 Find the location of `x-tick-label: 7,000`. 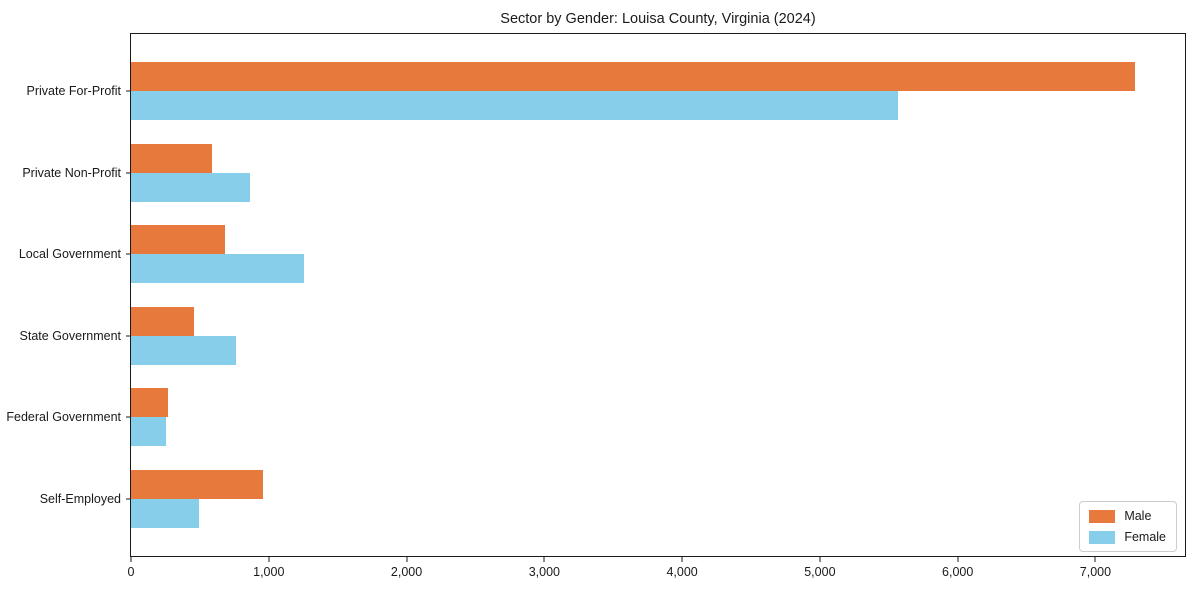

x-tick-label: 7,000 is located at coordinates (1095, 572).